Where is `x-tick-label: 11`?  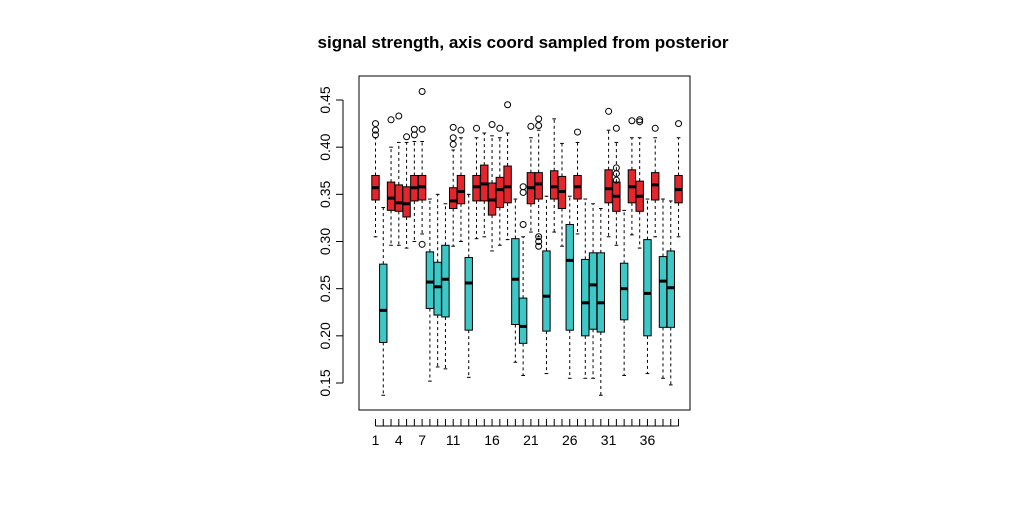 x-tick-label: 11 is located at coordinates (453, 440).